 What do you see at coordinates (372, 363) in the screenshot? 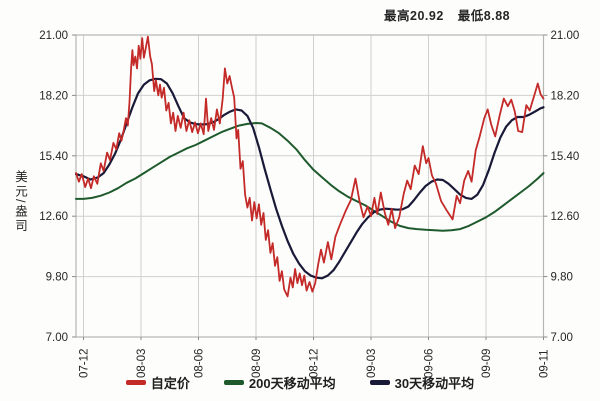
I see `x-tick-label: 09-03` at bounding box center [372, 363].